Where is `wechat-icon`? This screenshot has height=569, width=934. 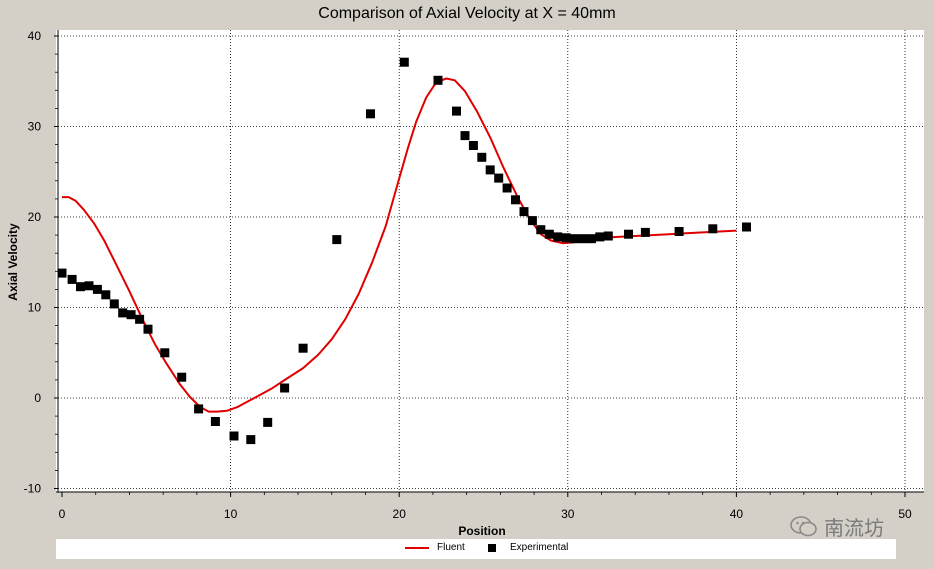
wechat-icon is located at coordinates (803, 525).